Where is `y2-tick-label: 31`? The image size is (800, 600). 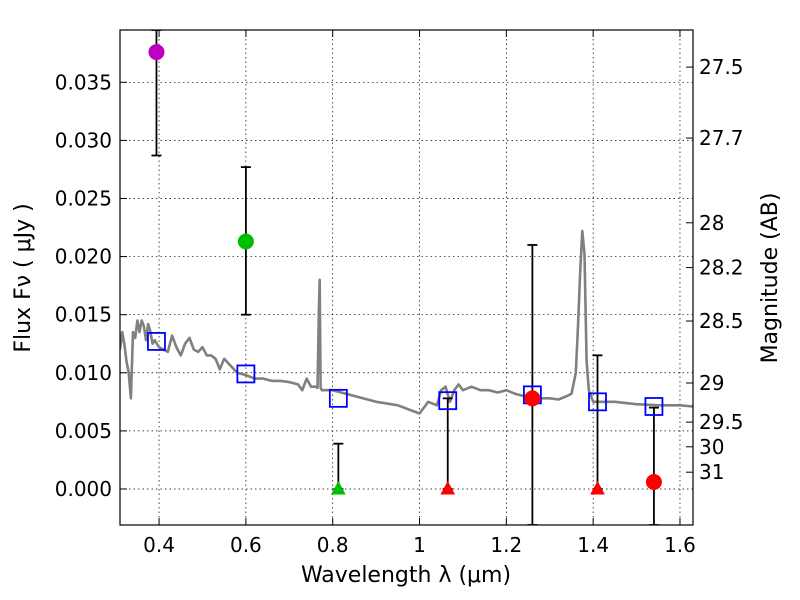 y2-tick-label: 31 is located at coordinates (711, 472).